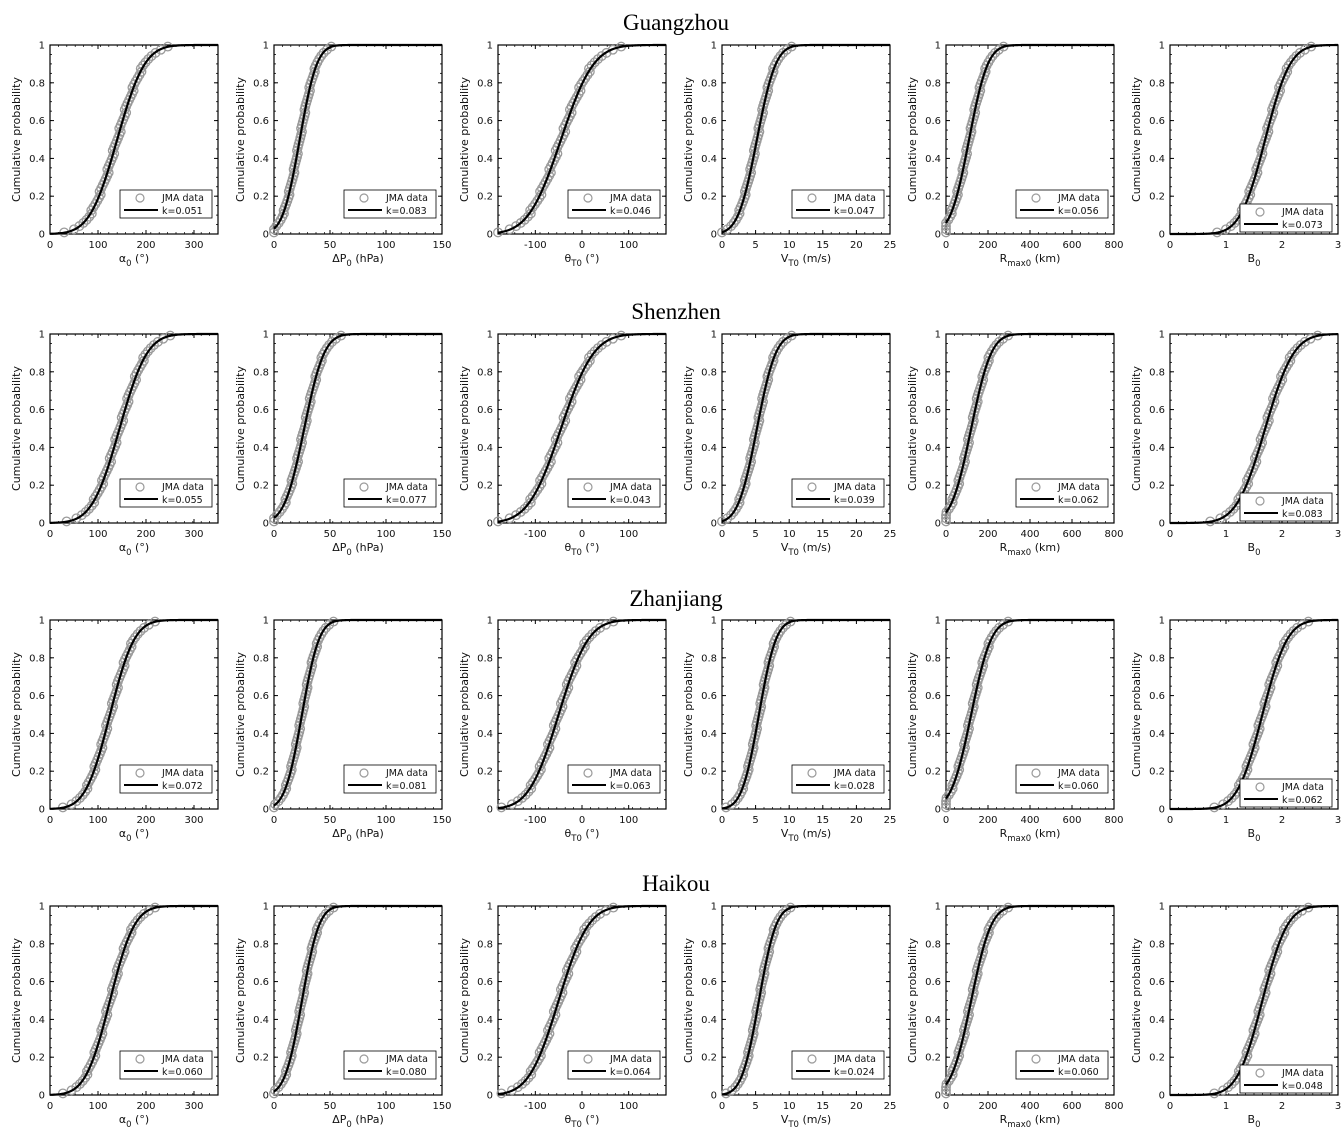 The width and height of the screenshot is (1341, 1131). Describe the element at coordinates (1226, 1106) in the screenshot. I see `x-tick-label: 1` at that location.